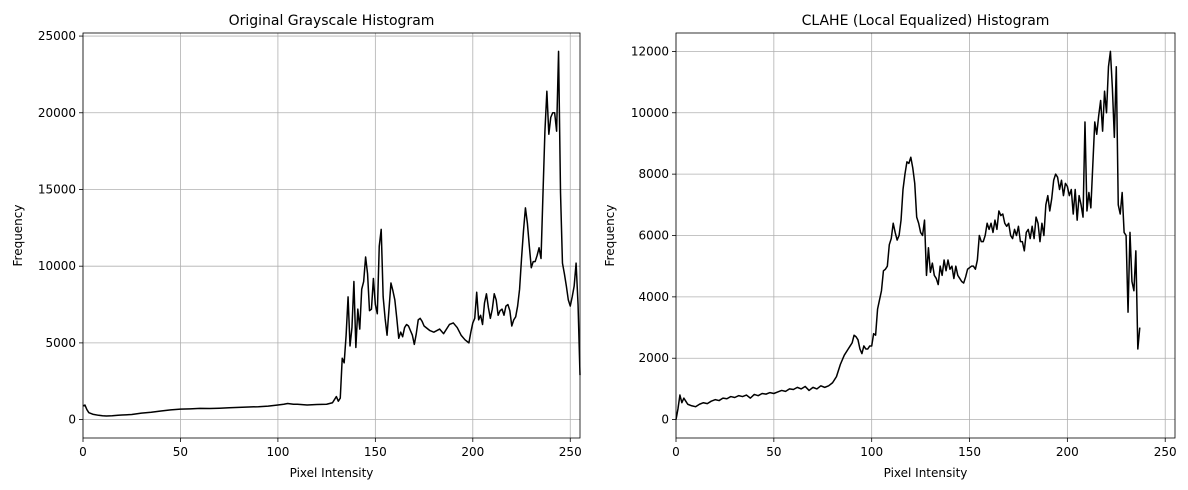 The height and width of the screenshot is (490, 1188). Describe the element at coordinates (57, 36) in the screenshot. I see `y-tick-label: 25000` at that location.